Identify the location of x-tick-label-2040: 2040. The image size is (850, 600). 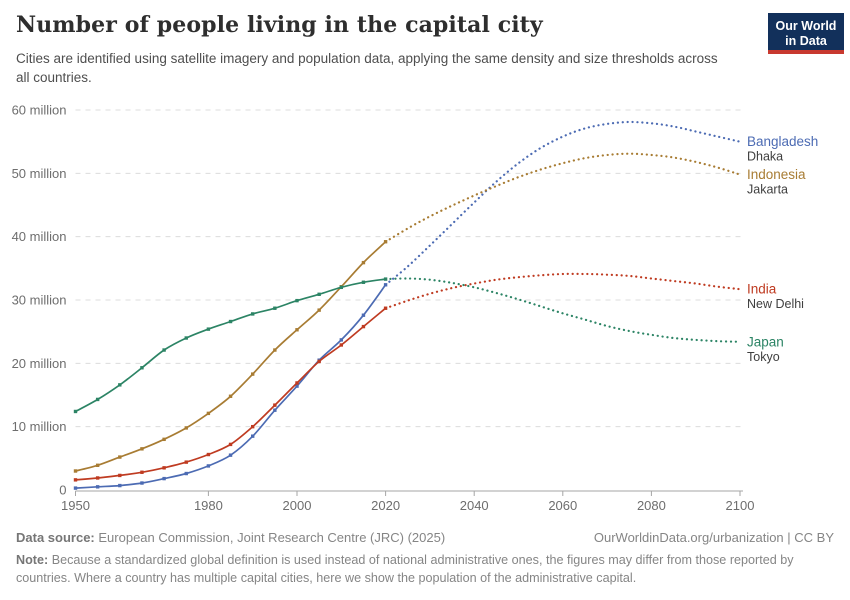
(474, 505).